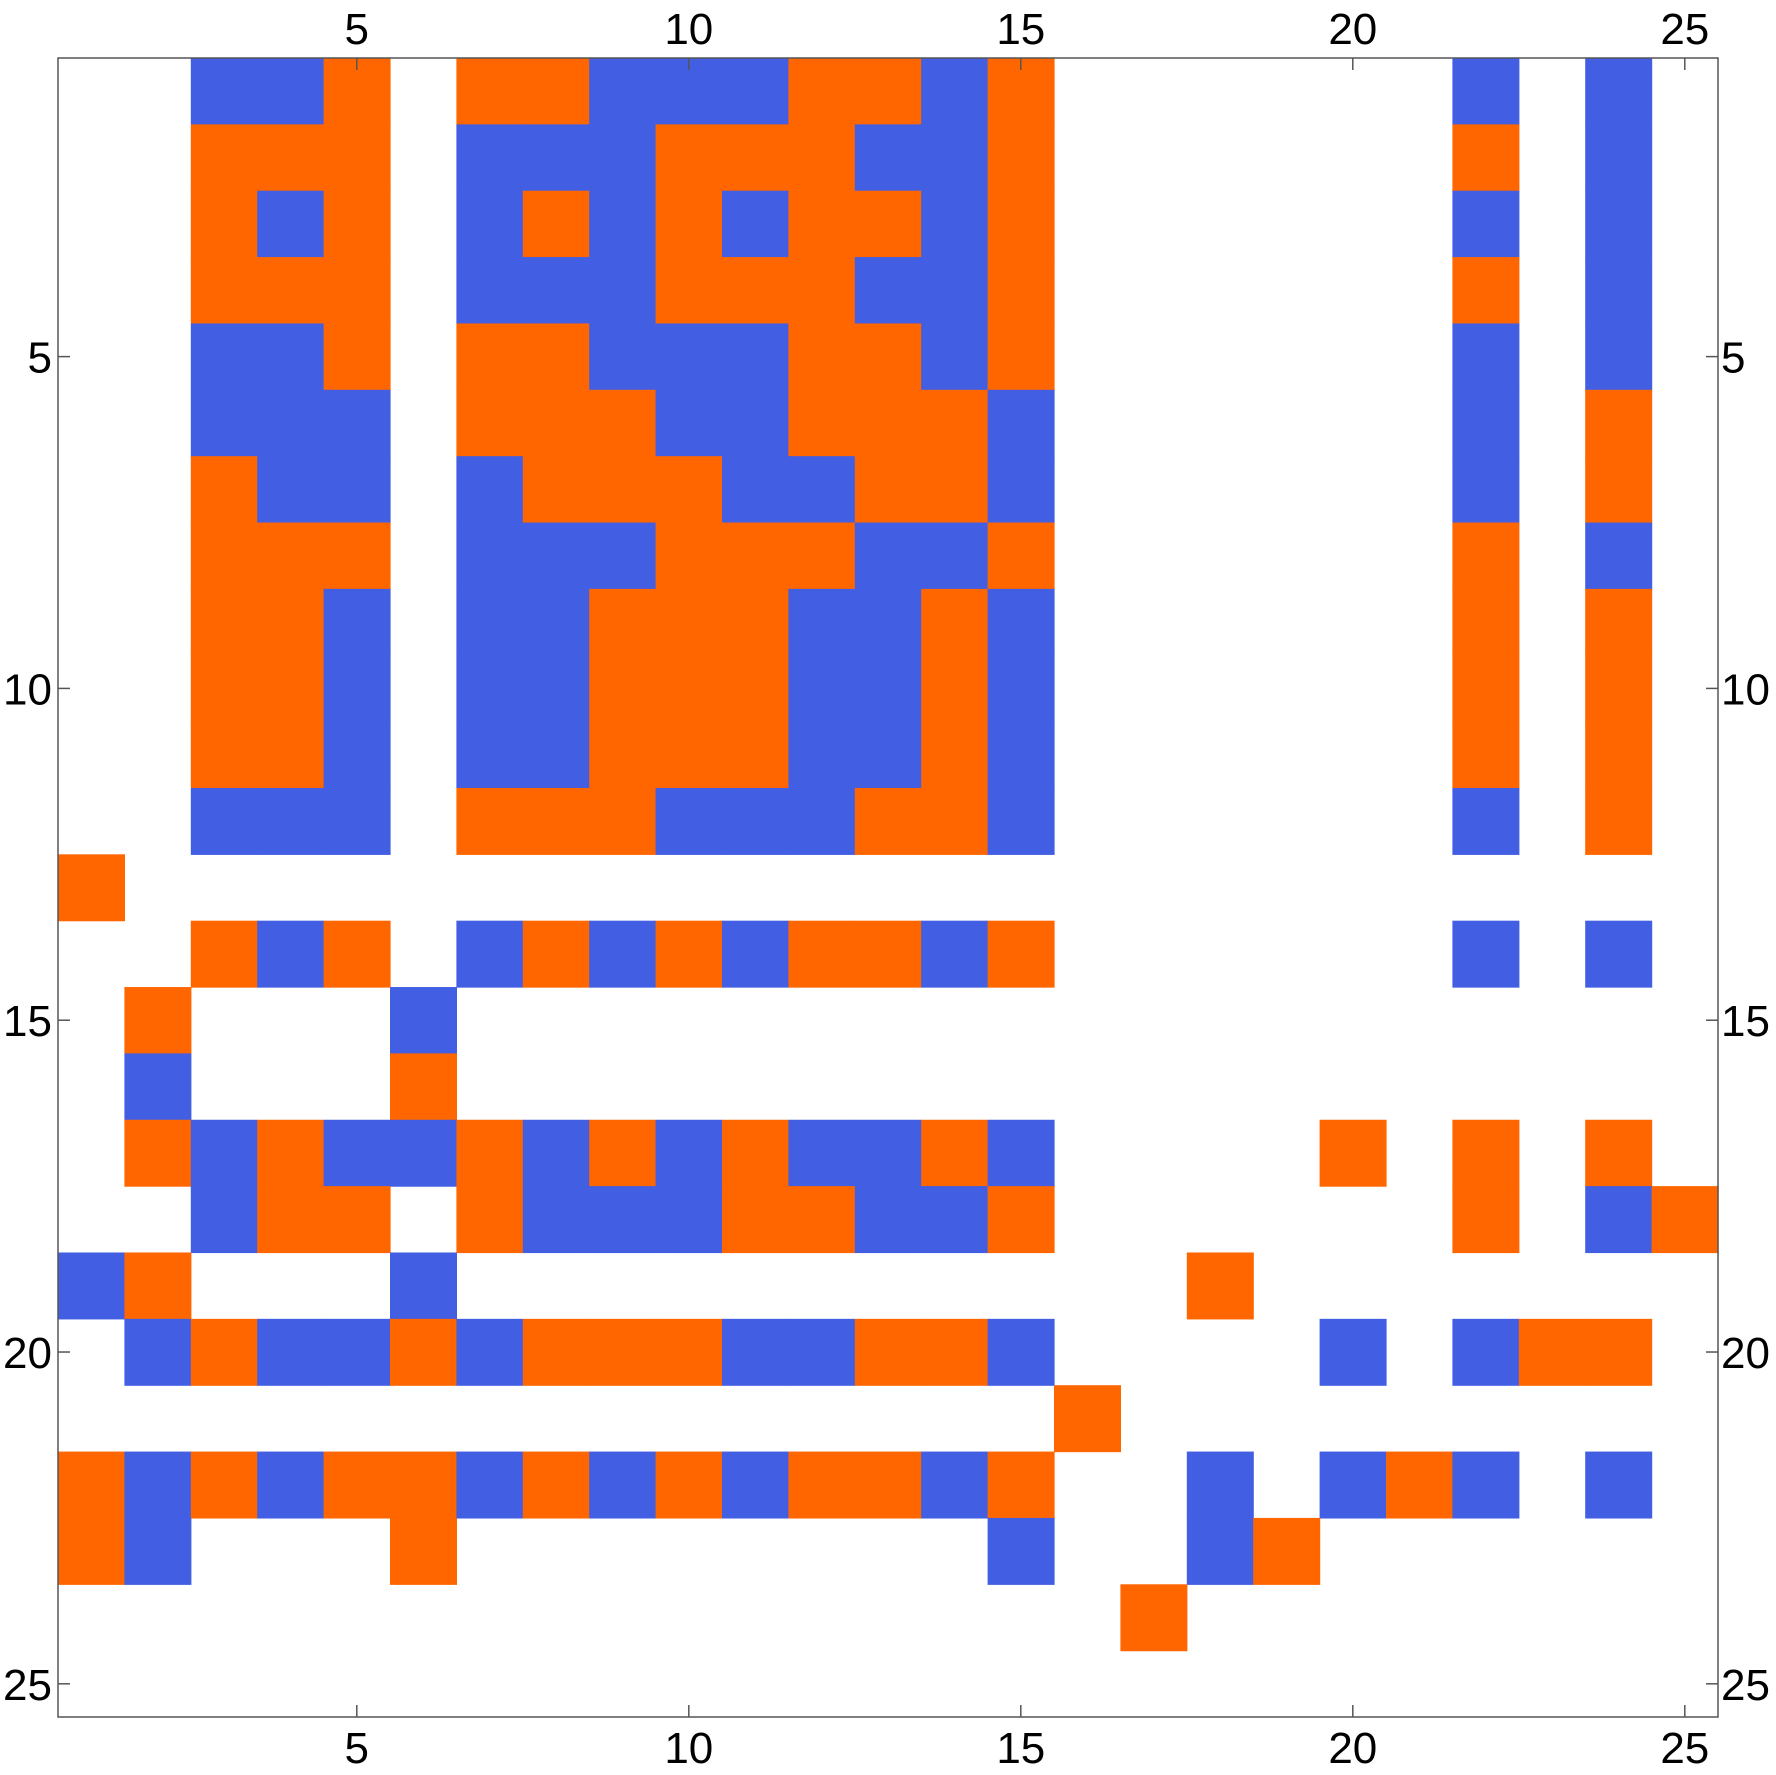 This screenshot has height=1775, width=1776. What do you see at coordinates (1684, 29) in the screenshot?
I see `x-tick-label-top: 25` at bounding box center [1684, 29].